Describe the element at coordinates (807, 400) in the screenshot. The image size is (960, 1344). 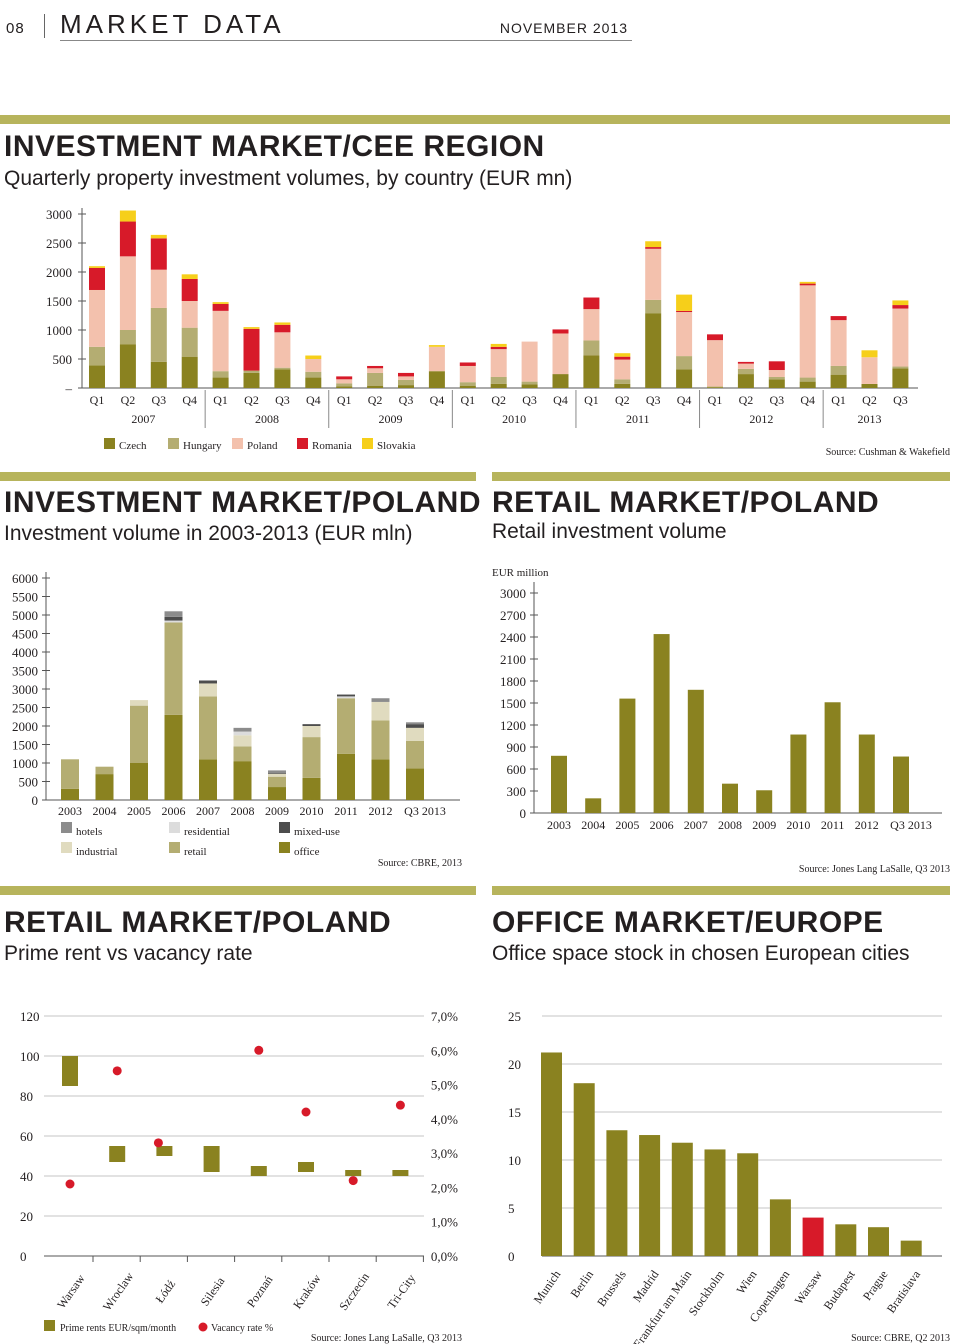
I see `x-tick-label: Q4` at that location.